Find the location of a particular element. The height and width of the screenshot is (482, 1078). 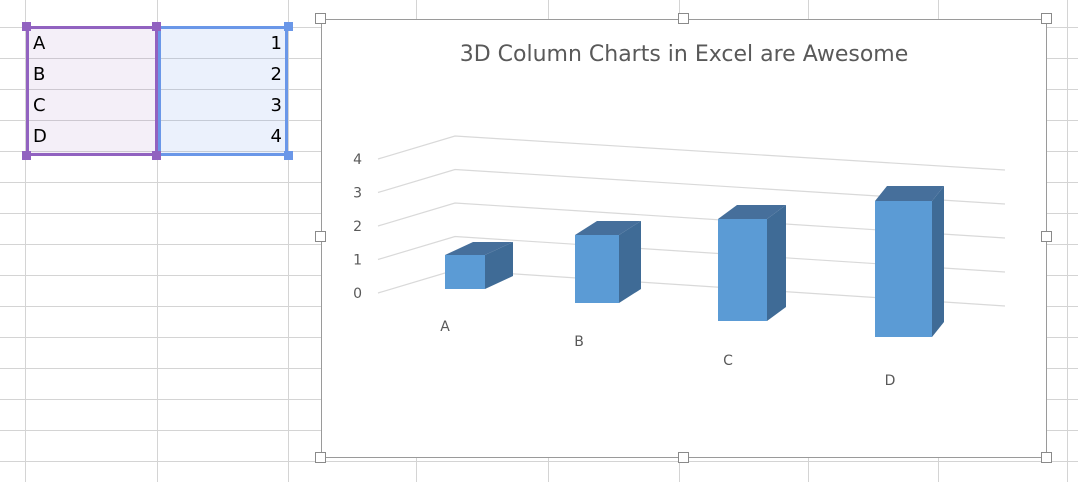

x-tick-label: A is located at coordinates (445, 327).